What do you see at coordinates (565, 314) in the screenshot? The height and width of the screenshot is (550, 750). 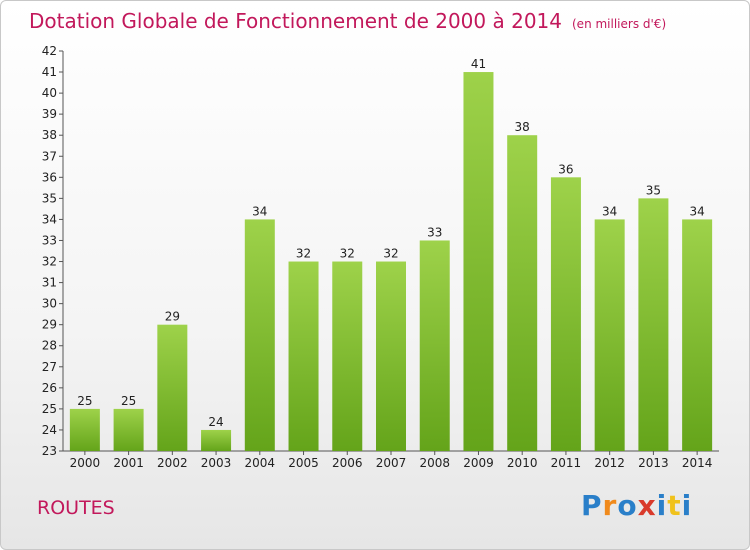 I see `bar-2011` at bounding box center [565, 314].